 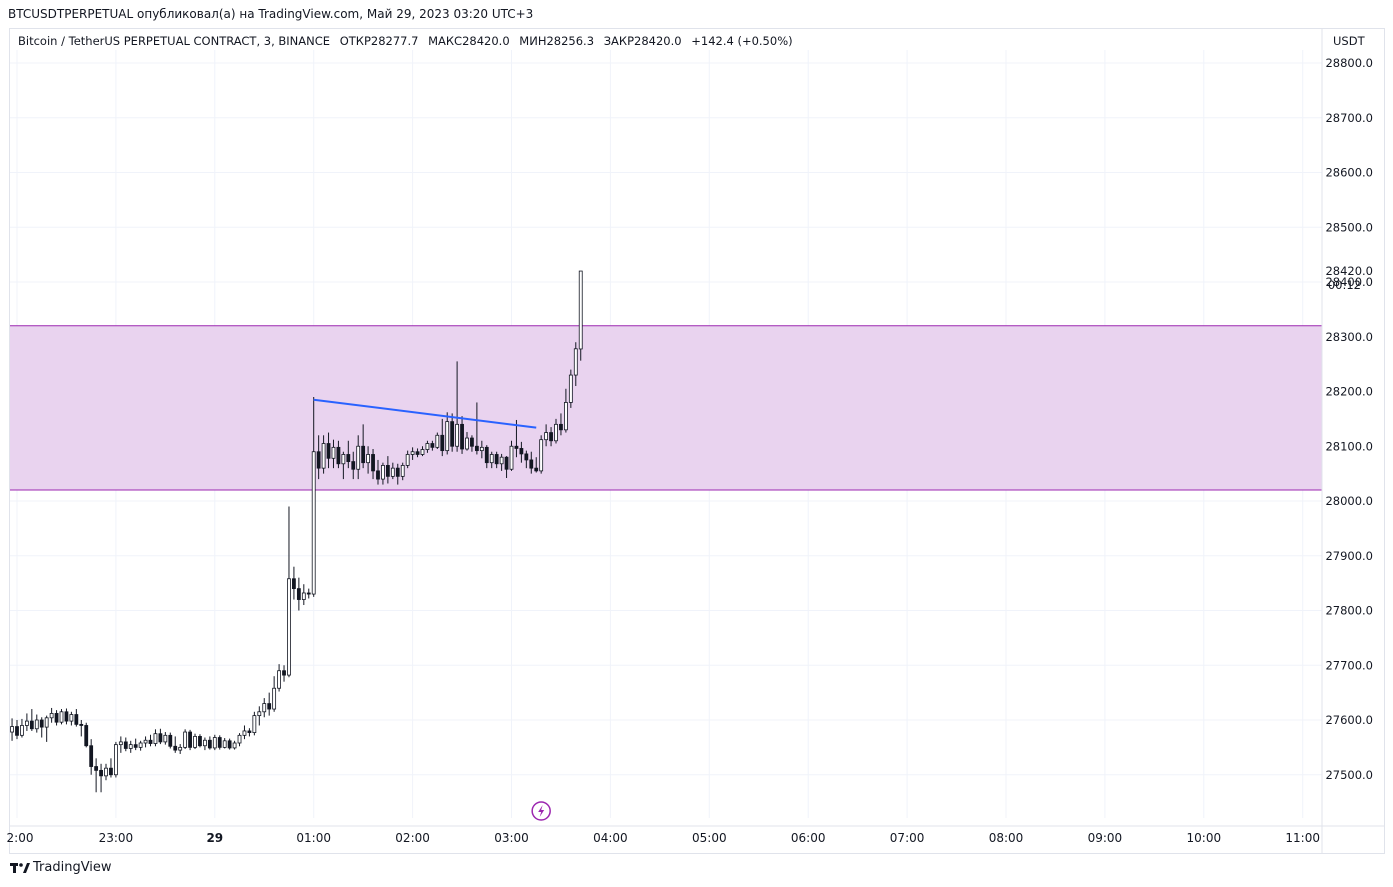 I want to click on price-tick-label: 27700.0, so click(x=1349, y=665).